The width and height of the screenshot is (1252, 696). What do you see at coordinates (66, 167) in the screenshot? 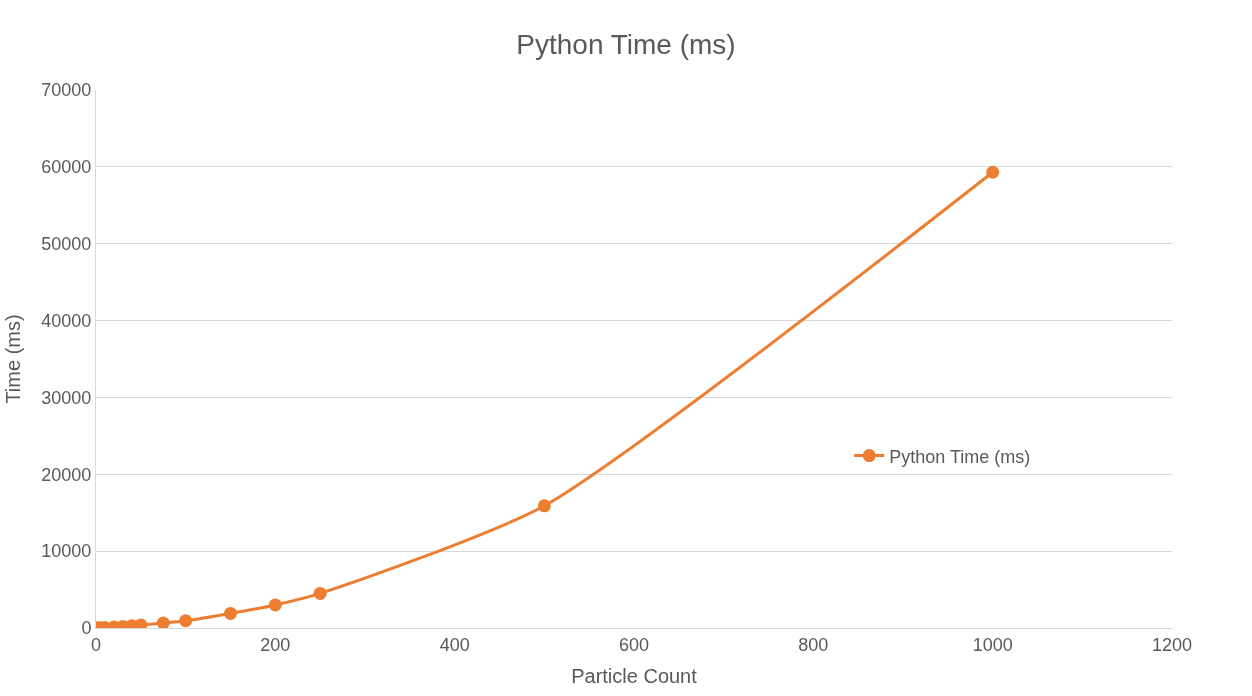
I see `y-tick-label: 60000` at bounding box center [66, 167].